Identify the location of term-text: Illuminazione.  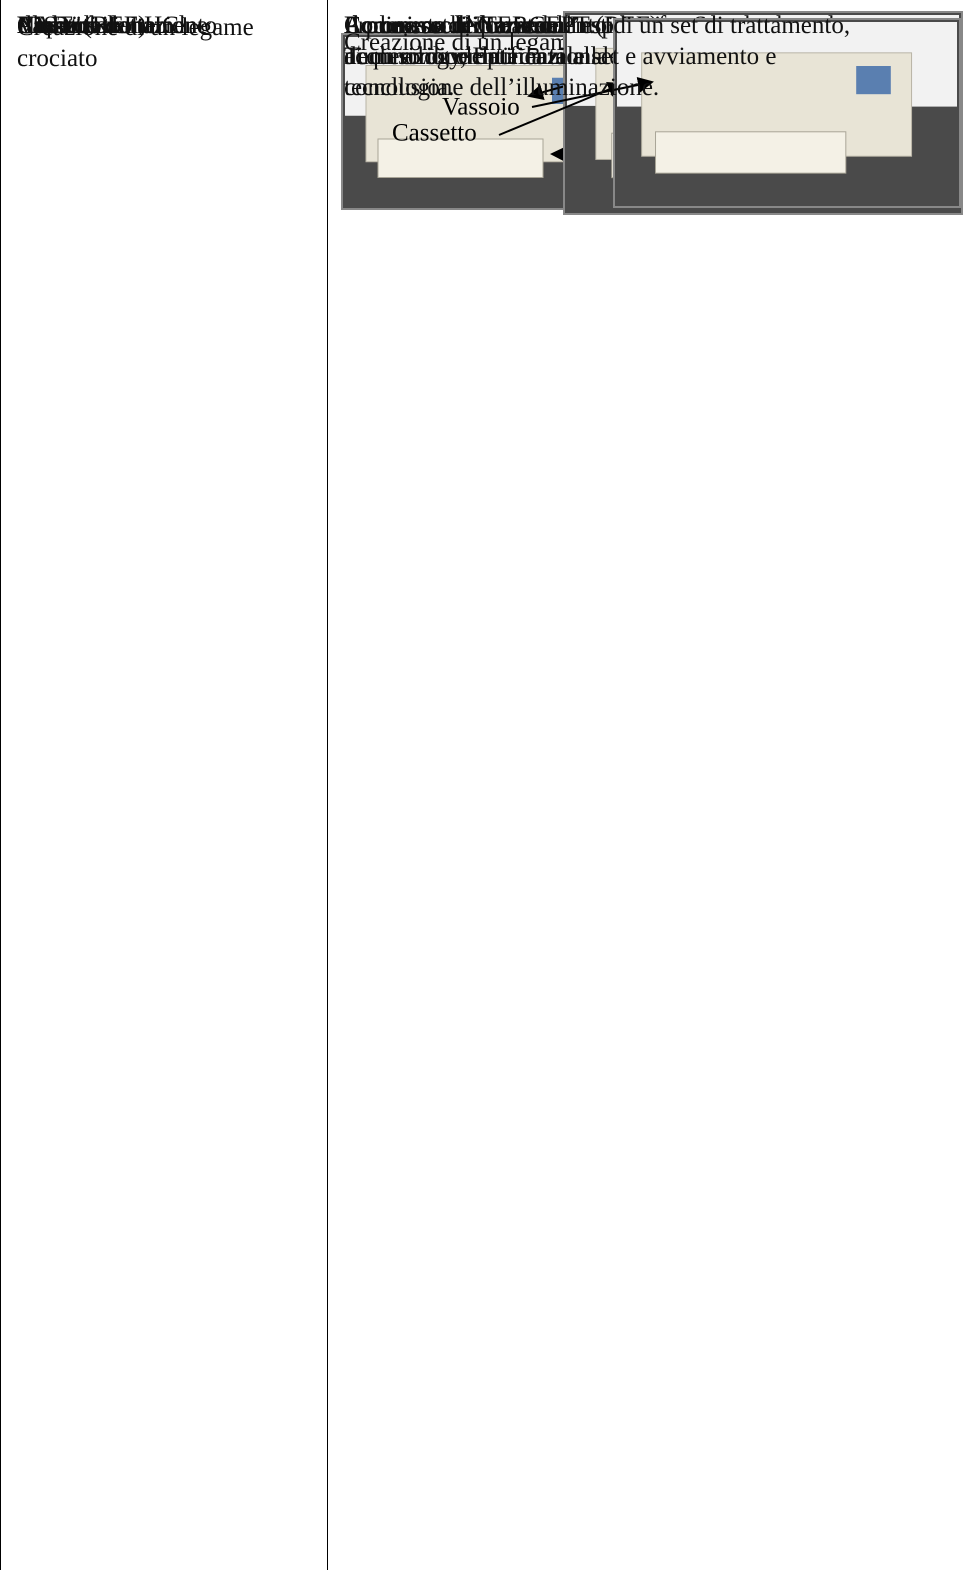
(86, 25).